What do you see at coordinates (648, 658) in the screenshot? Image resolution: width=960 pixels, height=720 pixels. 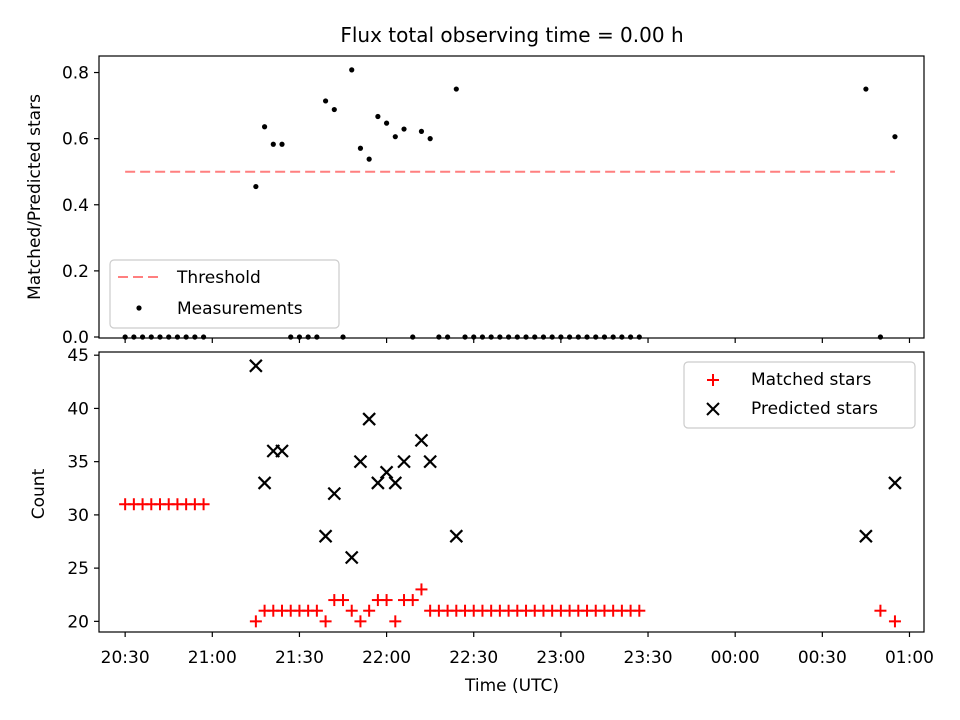 I see `x-tick-label: 23:30` at bounding box center [648, 658].